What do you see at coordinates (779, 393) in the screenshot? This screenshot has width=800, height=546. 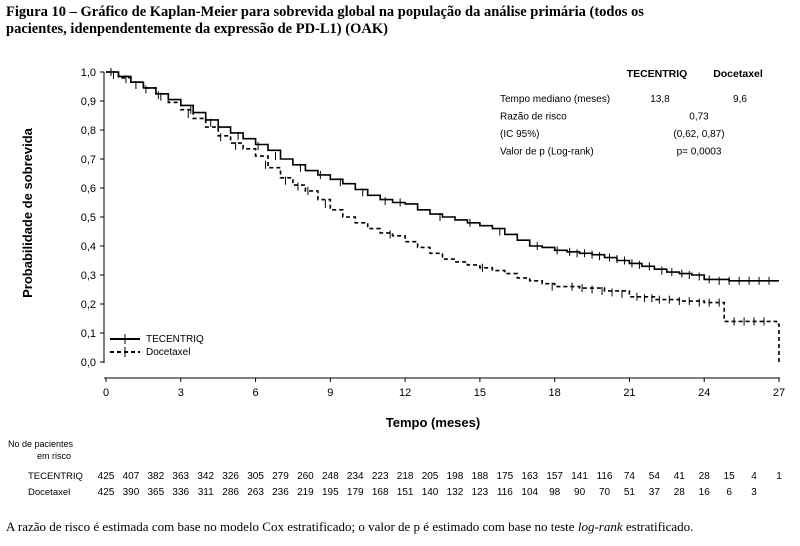 I see `x-tick-label: 27` at bounding box center [779, 393].